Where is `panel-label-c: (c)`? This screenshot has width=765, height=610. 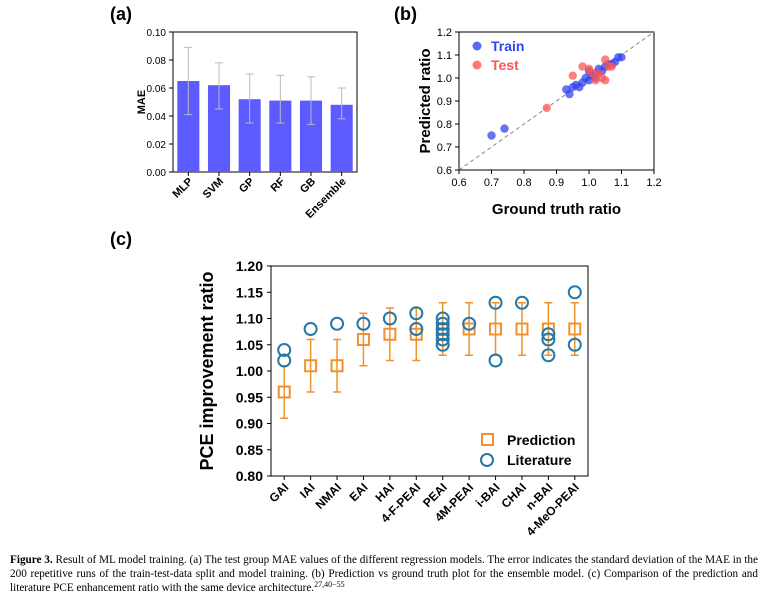 panel-label-c: (c) is located at coordinates (121, 239).